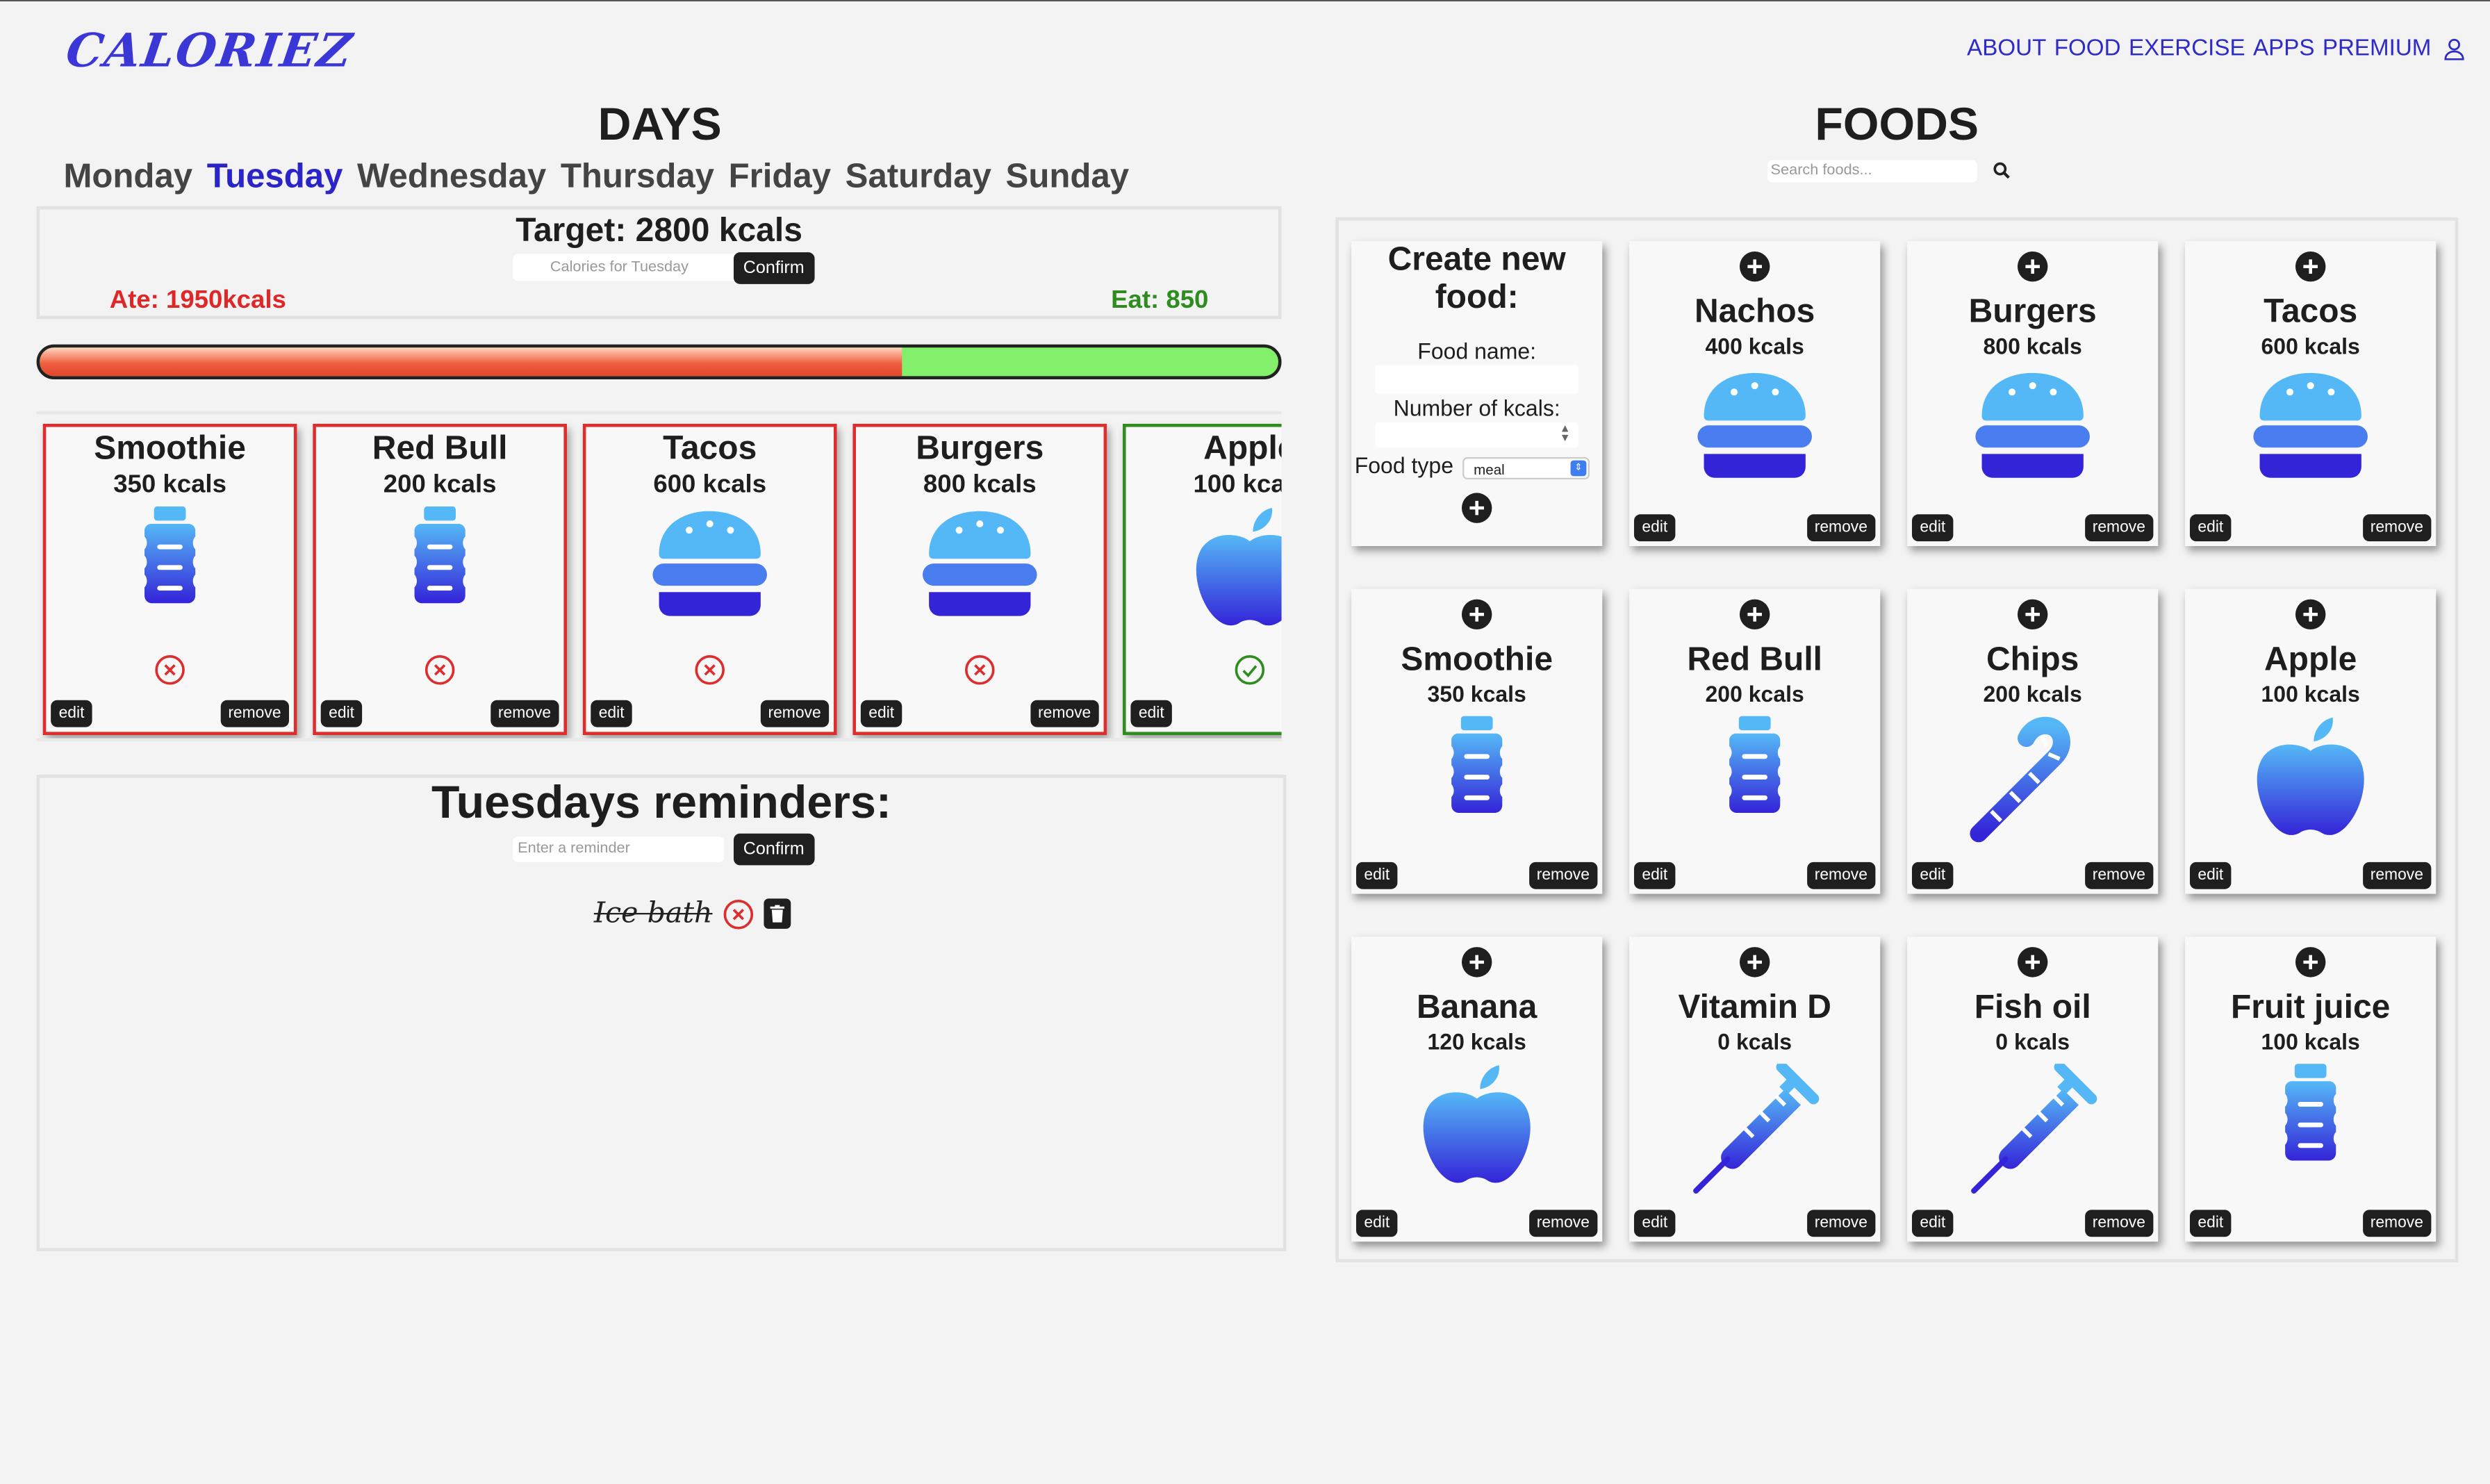  What do you see at coordinates (777, 913) in the screenshot?
I see `trash-icon` at bounding box center [777, 913].